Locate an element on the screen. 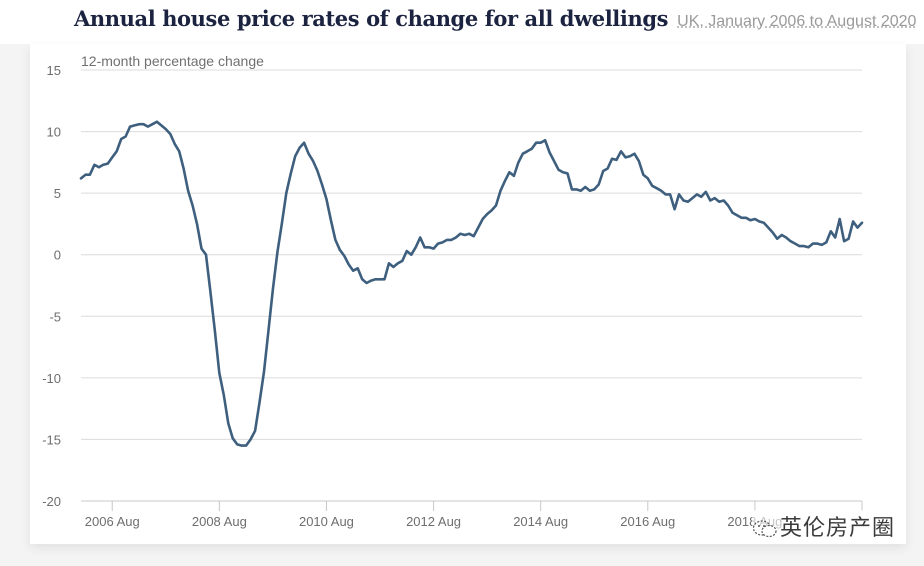  y-tick-label: 10 is located at coordinates (54, 132).